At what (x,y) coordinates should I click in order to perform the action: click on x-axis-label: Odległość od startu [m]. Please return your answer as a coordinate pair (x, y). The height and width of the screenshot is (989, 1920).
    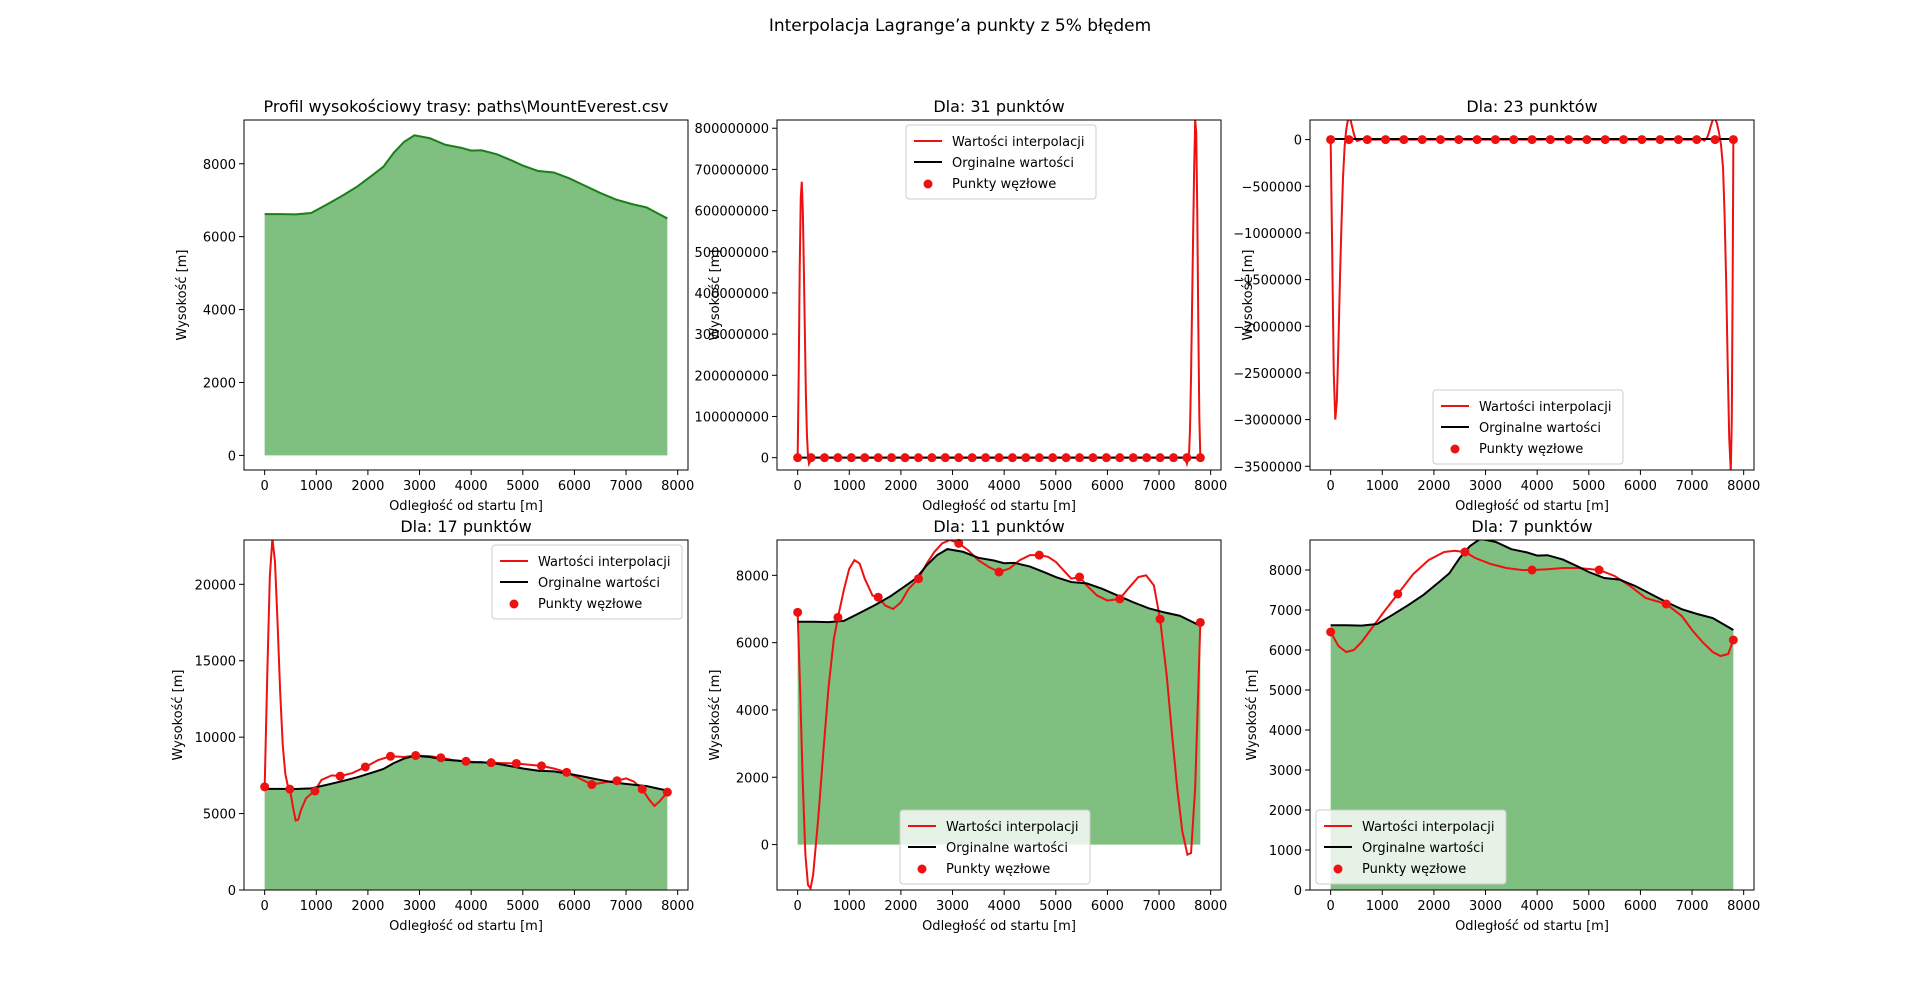
    Looking at the image, I should click on (466, 926).